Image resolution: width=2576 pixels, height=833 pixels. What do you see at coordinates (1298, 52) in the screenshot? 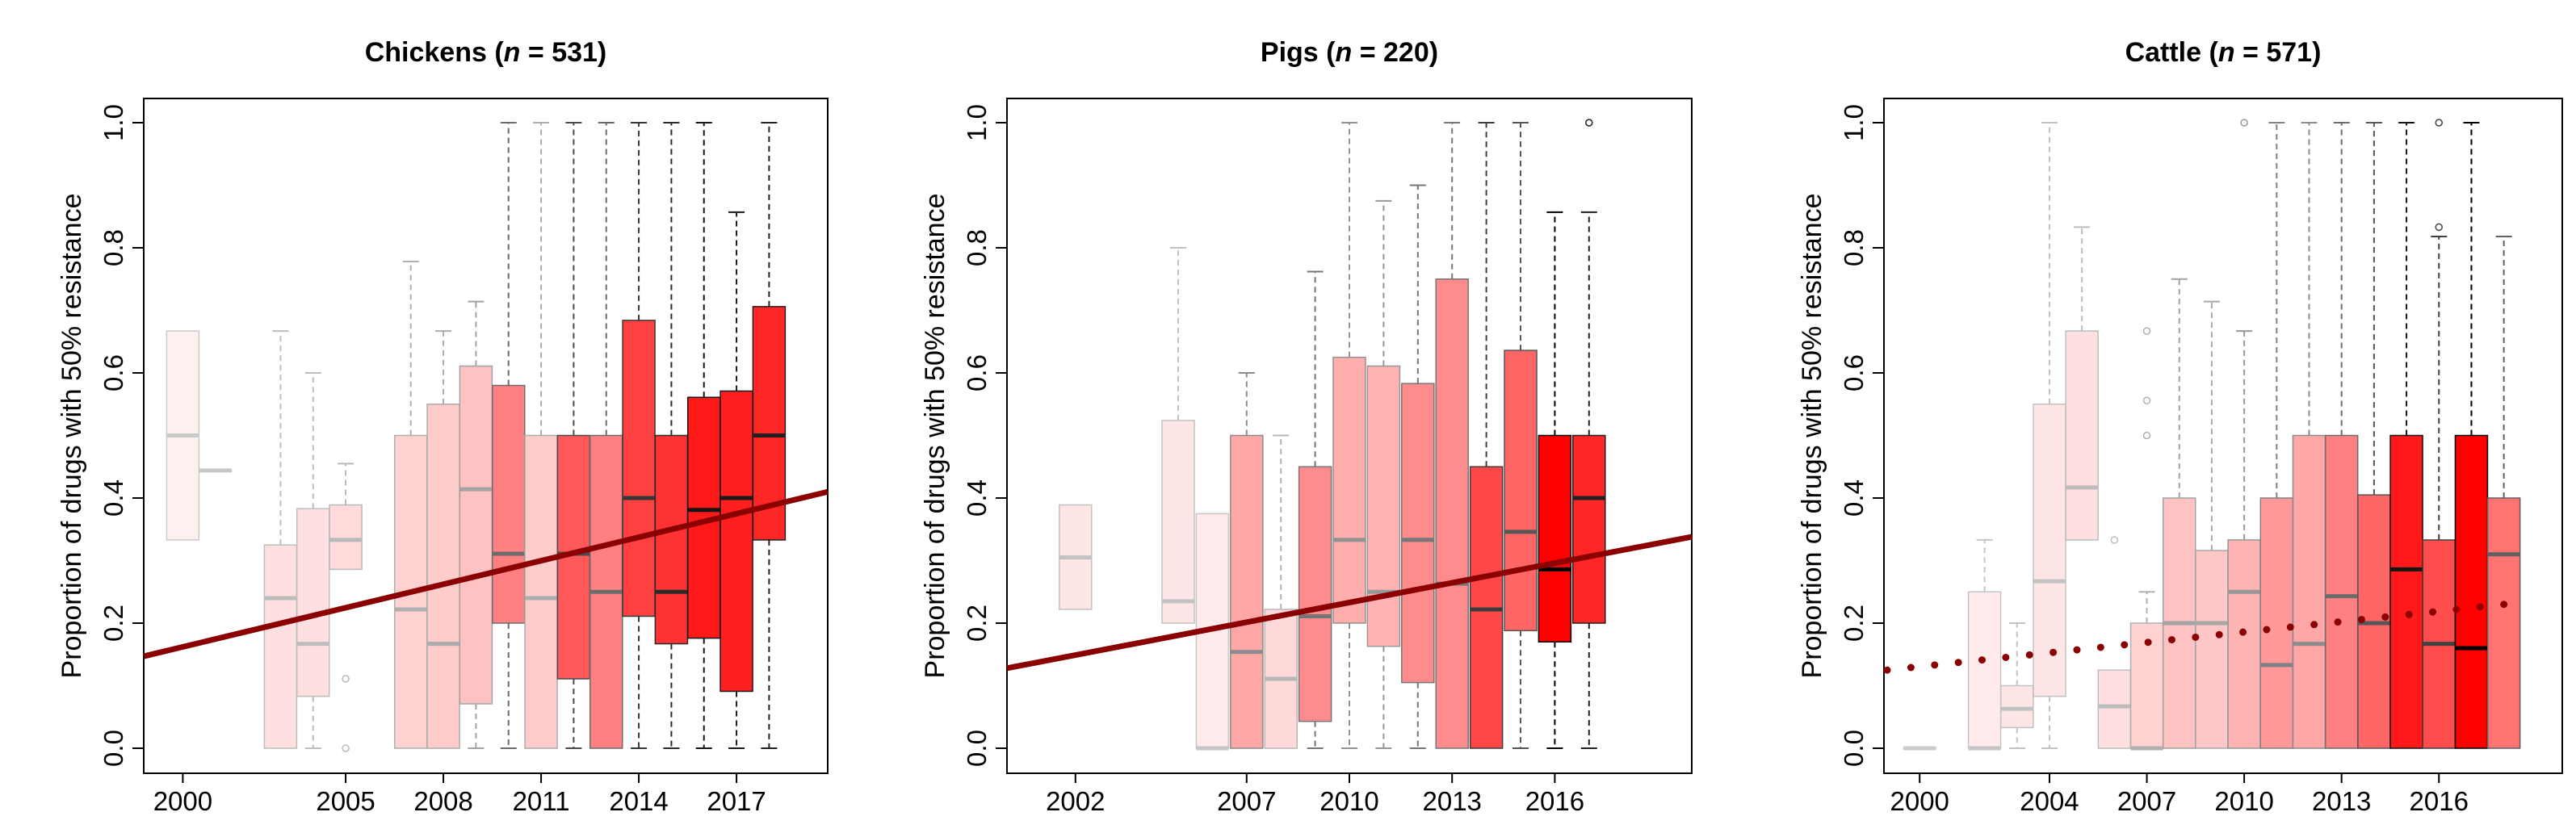
I see `chart-title-prefix: Pigs (` at bounding box center [1298, 52].